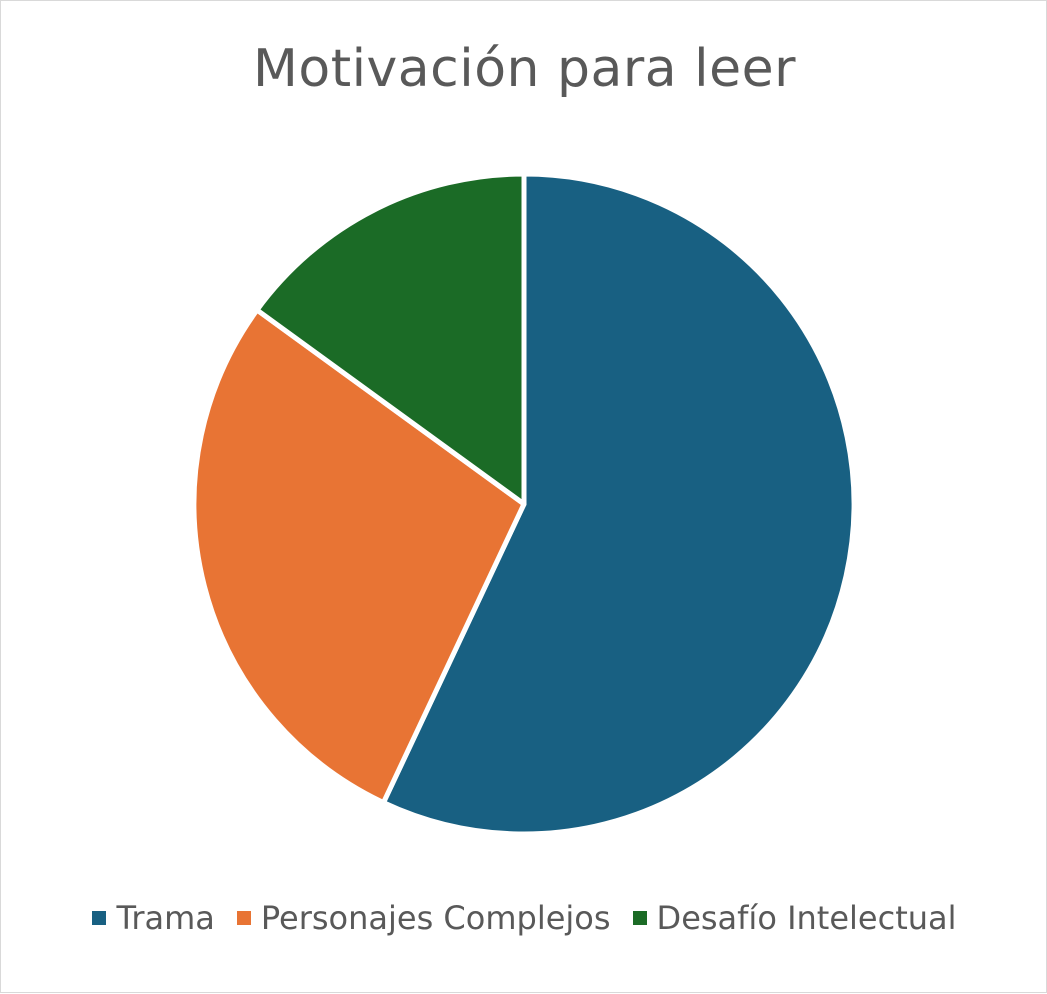 This screenshot has width=1047, height=994. I want to click on legend-label-desafio-intelectual: Desafío Intelectual, so click(806, 918).